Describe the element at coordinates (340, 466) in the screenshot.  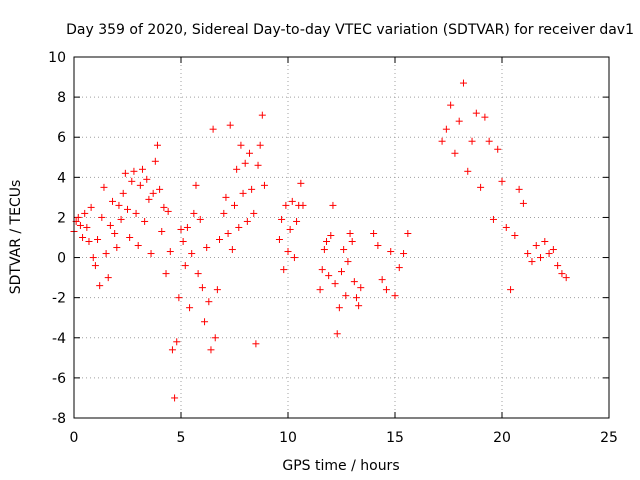
I see `x-axis-label: GPS time / hours` at that location.